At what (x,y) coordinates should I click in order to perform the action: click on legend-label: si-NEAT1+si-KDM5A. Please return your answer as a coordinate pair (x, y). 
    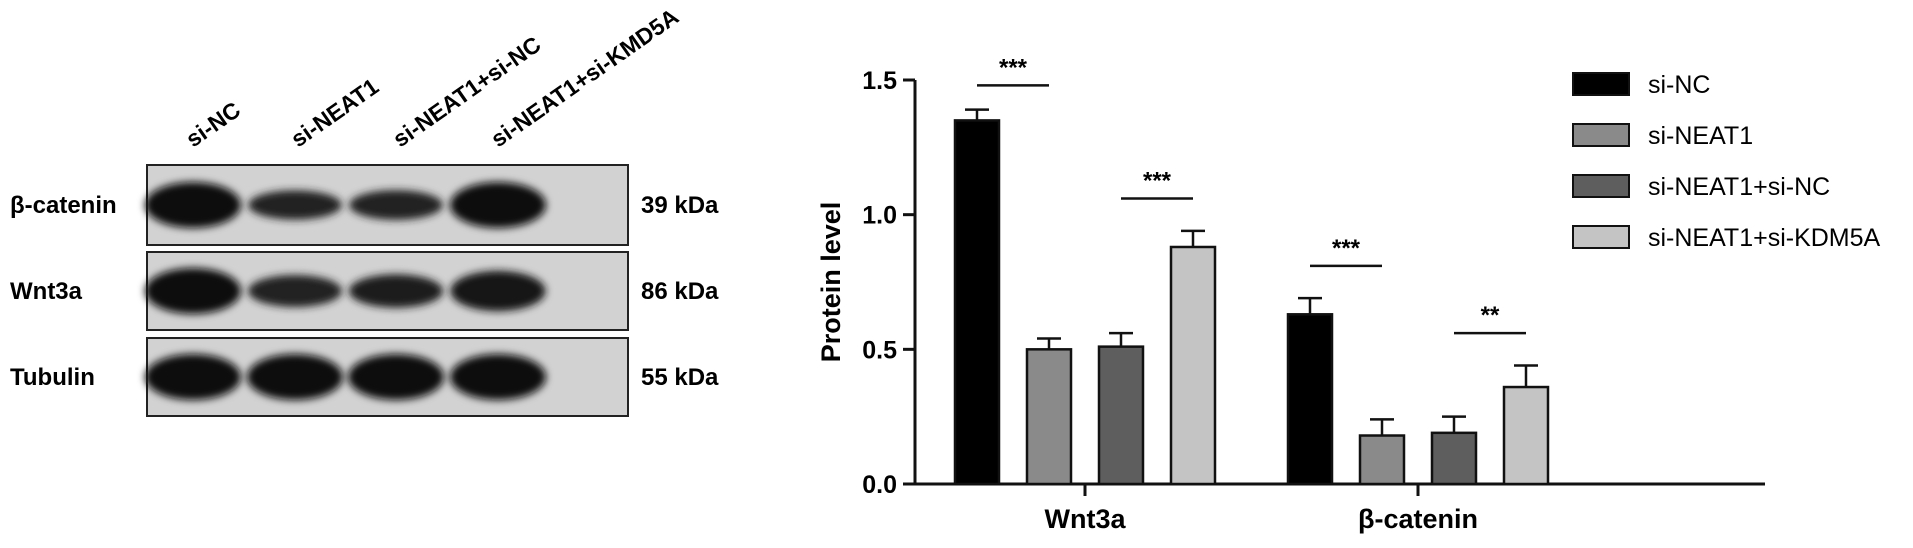
    Looking at the image, I should click on (1764, 238).